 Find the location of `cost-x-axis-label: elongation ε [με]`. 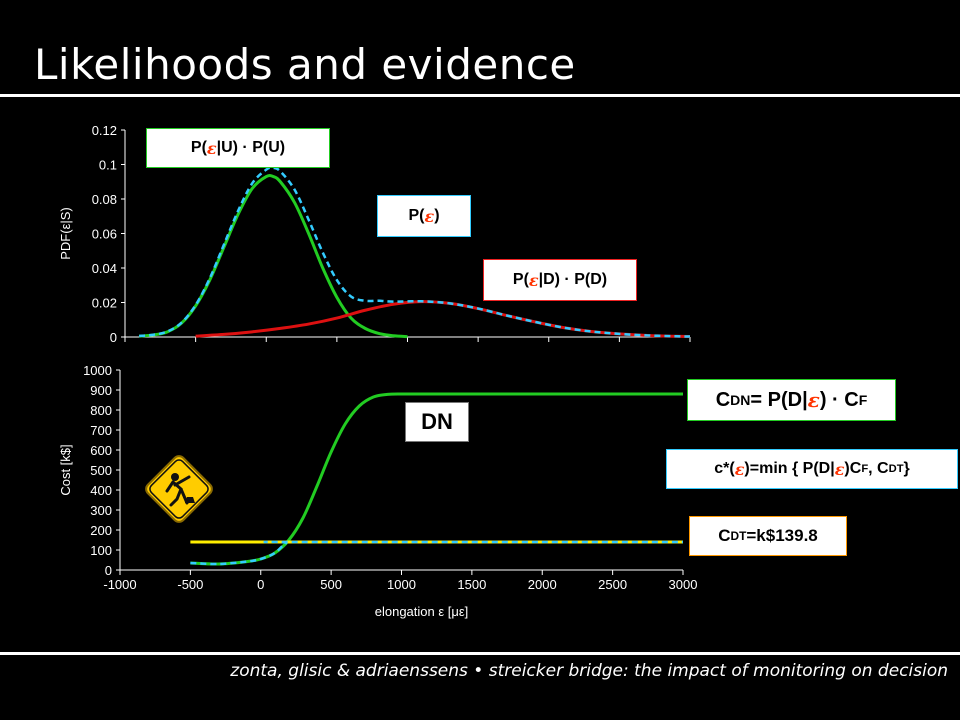

cost-x-axis-label: elongation ε [με] is located at coordinates (422, 611).